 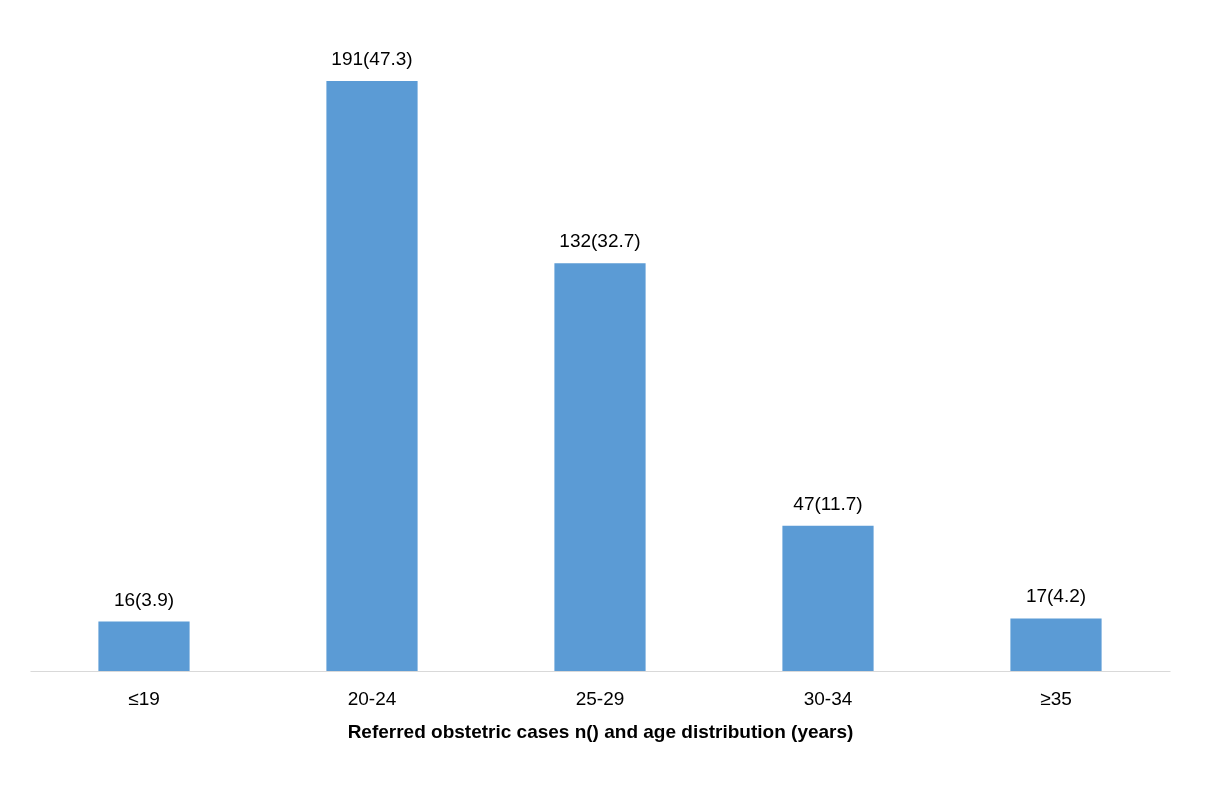 I want to click on data-label: 47(11.7), so click(x=828, y=503).